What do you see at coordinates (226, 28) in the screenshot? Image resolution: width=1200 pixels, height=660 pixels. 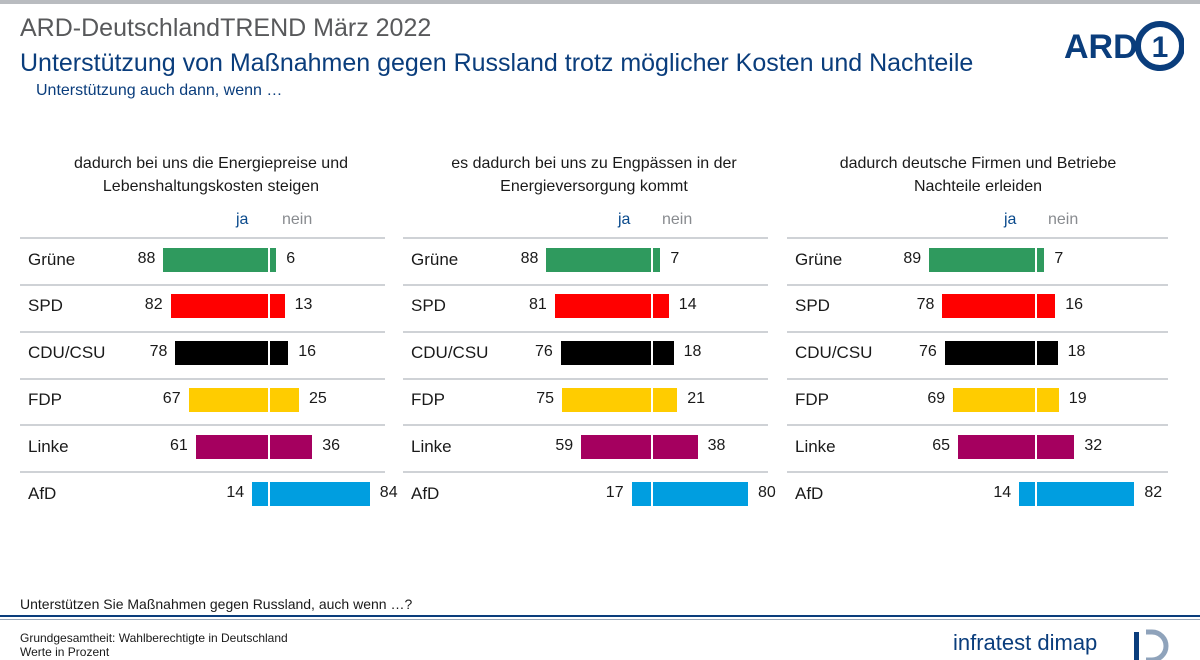 I see `kicker-title: ARD-DeutschlandTREND März 2022` at bounding box center [226, 28].